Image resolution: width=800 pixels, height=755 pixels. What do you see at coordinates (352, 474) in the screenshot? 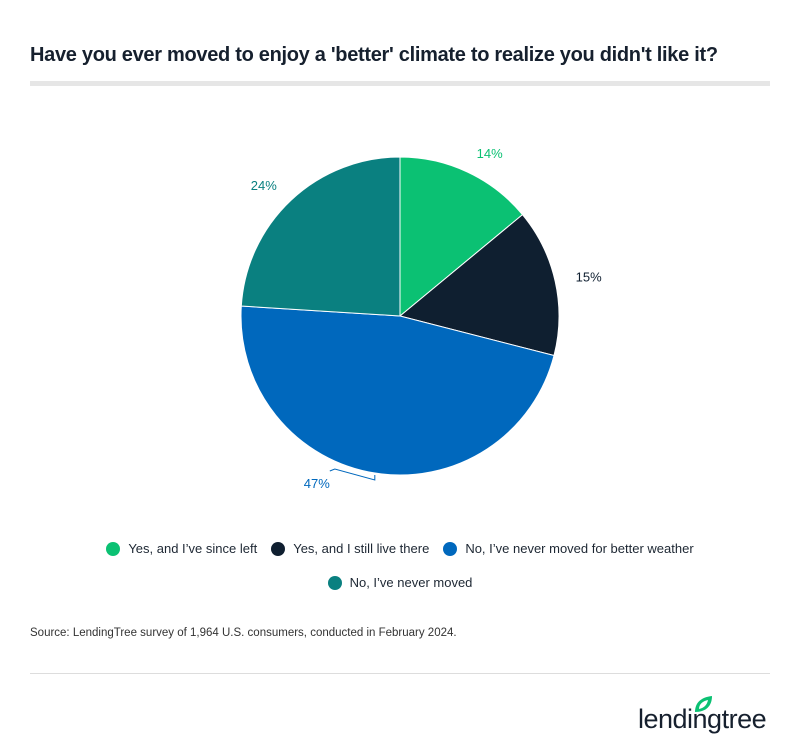
I see `leader-line` at bounding box center [352, 474].